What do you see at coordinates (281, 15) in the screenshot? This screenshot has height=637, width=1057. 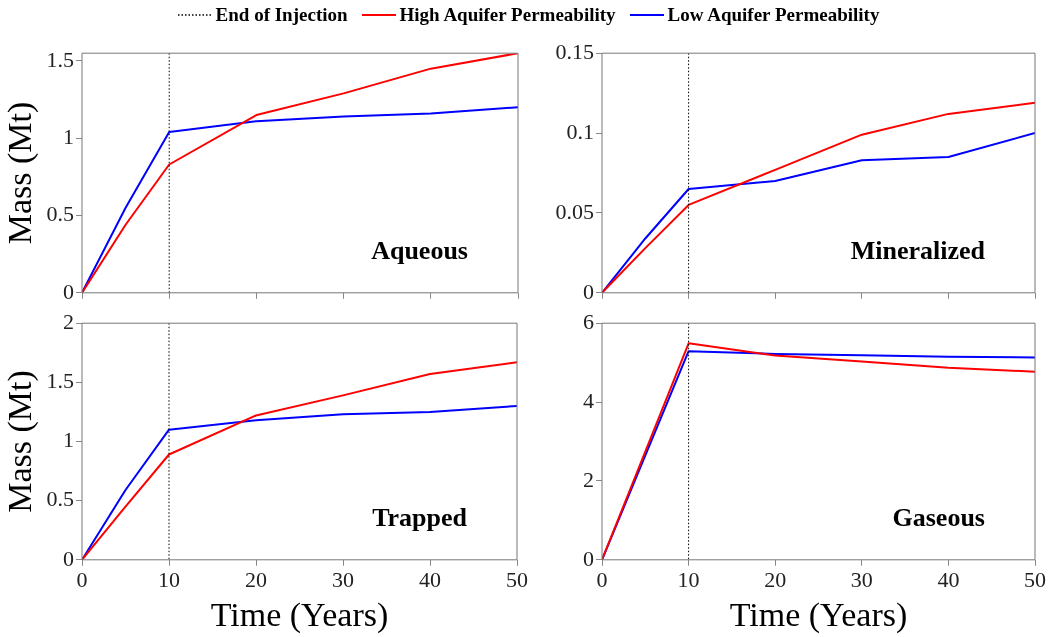 I see `legend-label: End of Injection` at bounding box center [281, 15].